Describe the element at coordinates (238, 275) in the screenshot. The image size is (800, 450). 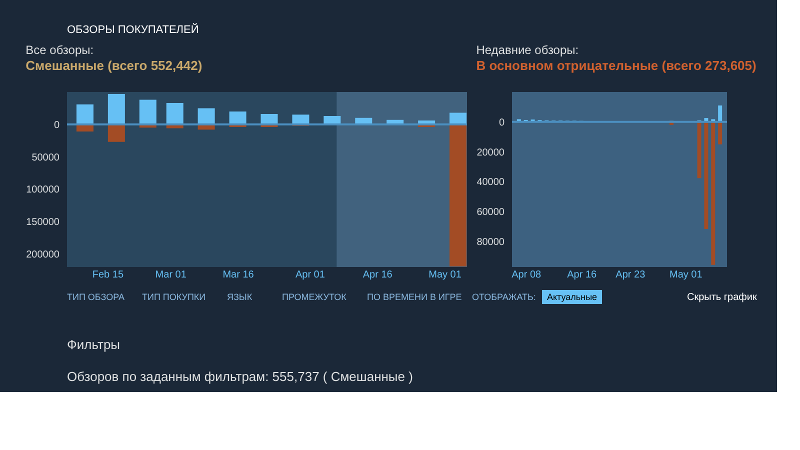
I see `x-tick-label: Mar 16` at that location.